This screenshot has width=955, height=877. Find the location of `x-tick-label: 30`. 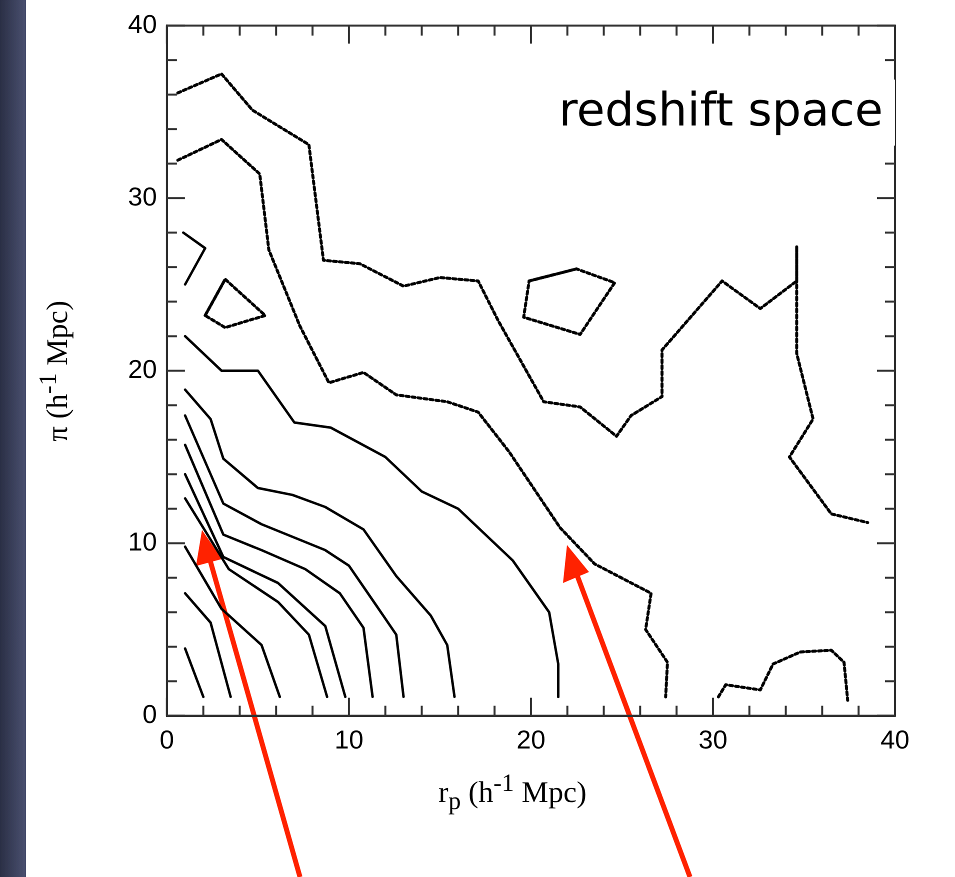

x-tick-label: 30 is located at coordinates (713, 739).